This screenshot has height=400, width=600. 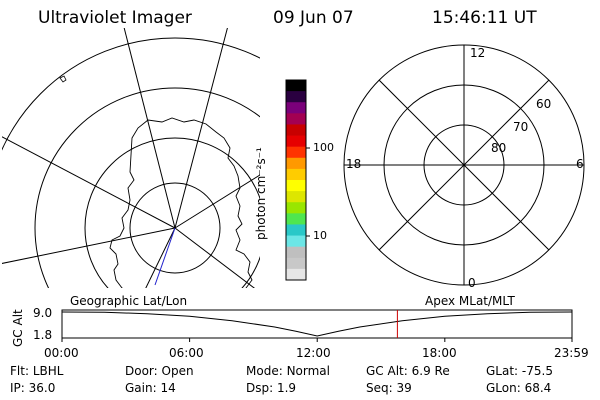 I want to click on altitude-plot-frame, so click(x=317, y=324).